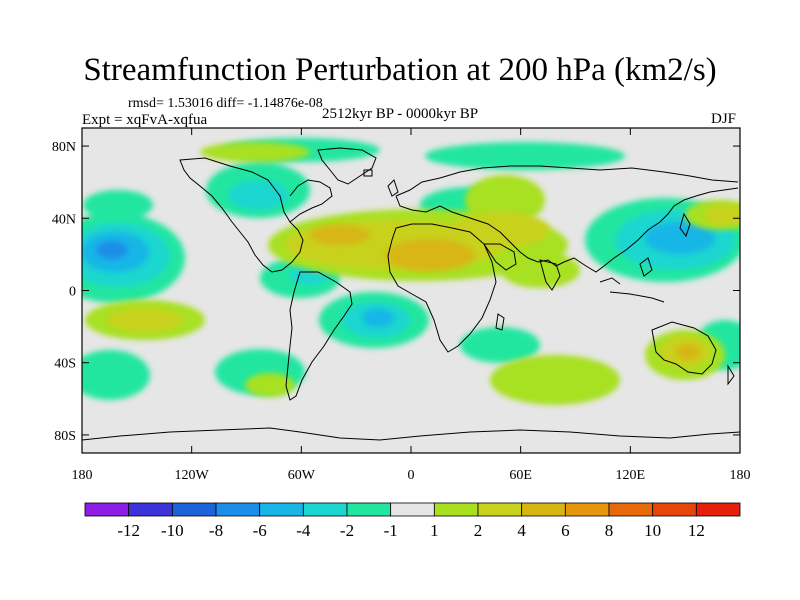  Describe the element at coordinates (72, 292) in the screenshot. I see `y-tick-label: 0` at that location.